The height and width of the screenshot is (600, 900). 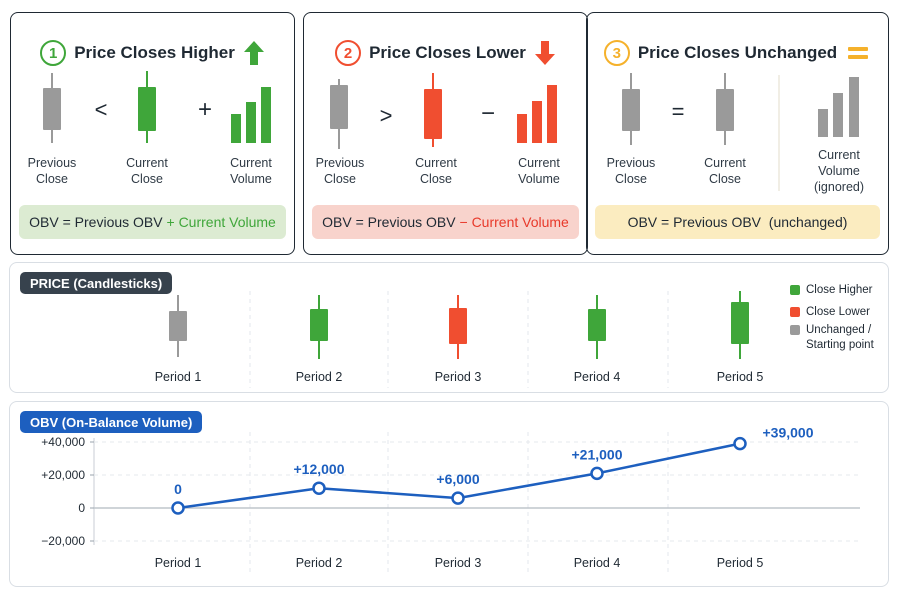 I want to click on rule-card-header: 3 Price Closes Unchanged, so click(x=737, y=53).